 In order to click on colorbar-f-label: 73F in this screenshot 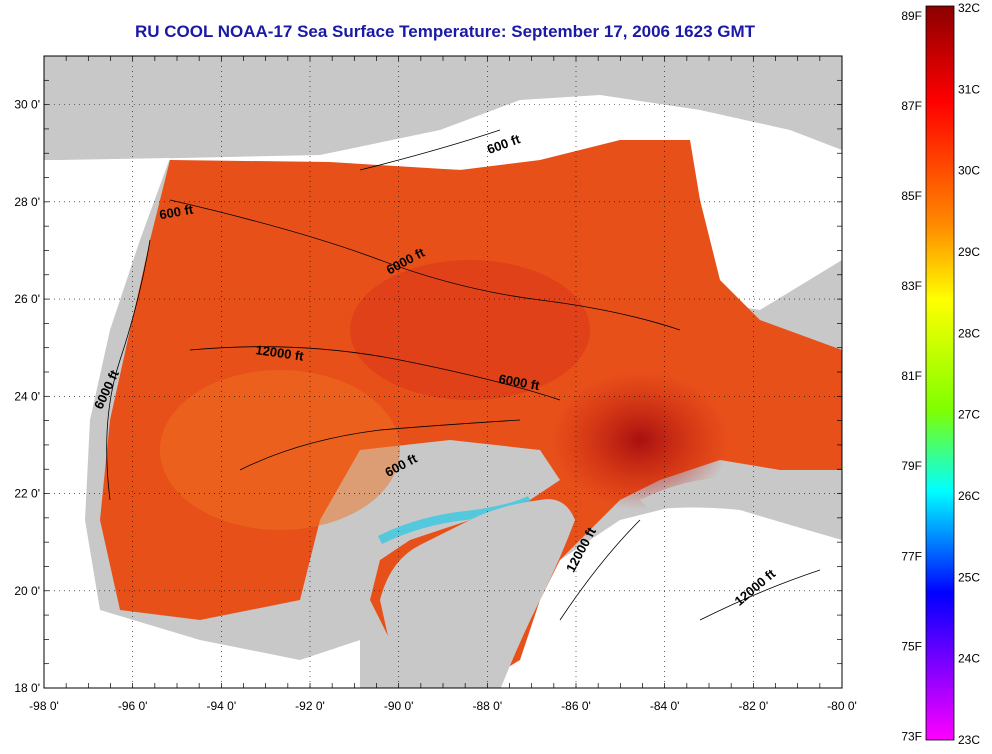, I will do `click(911, 736)`.